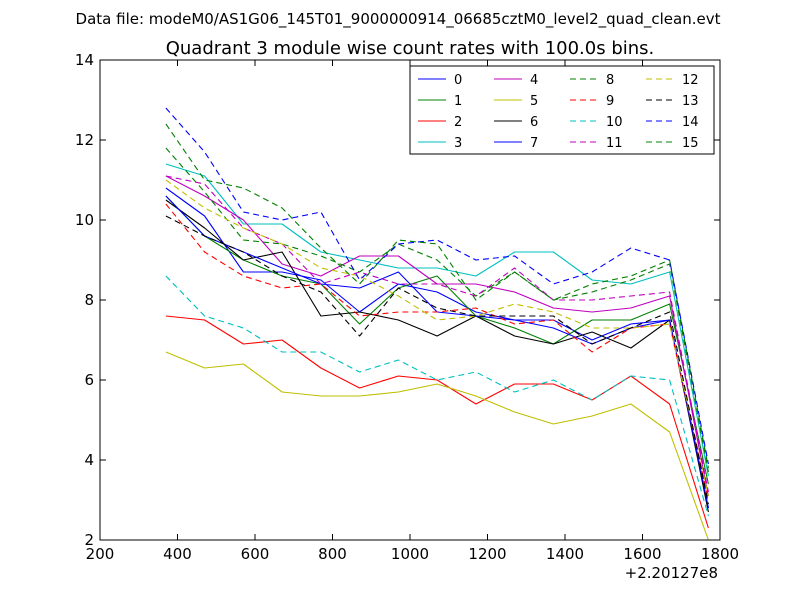 The image size is (800, 600). I want to click on legend-label-7: 7, so click(534, 143).